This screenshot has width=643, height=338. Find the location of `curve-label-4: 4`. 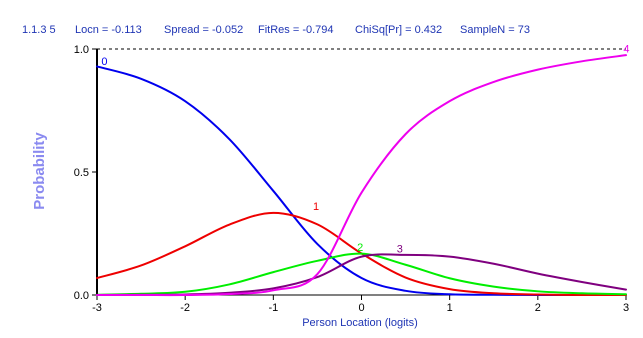

curve-label-4: 4 is located at coordinates (626, 50).